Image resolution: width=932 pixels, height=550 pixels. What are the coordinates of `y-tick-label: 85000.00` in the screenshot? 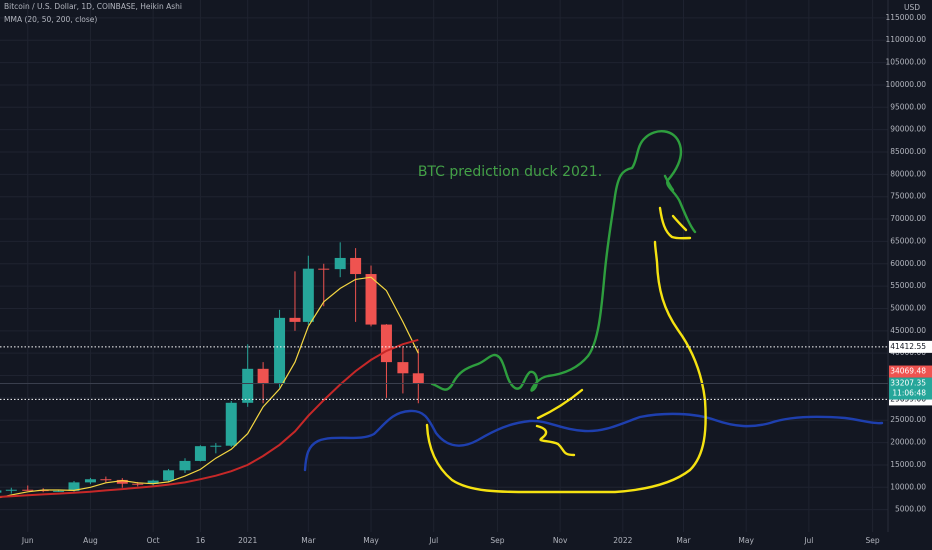 It's located at (908, 151).